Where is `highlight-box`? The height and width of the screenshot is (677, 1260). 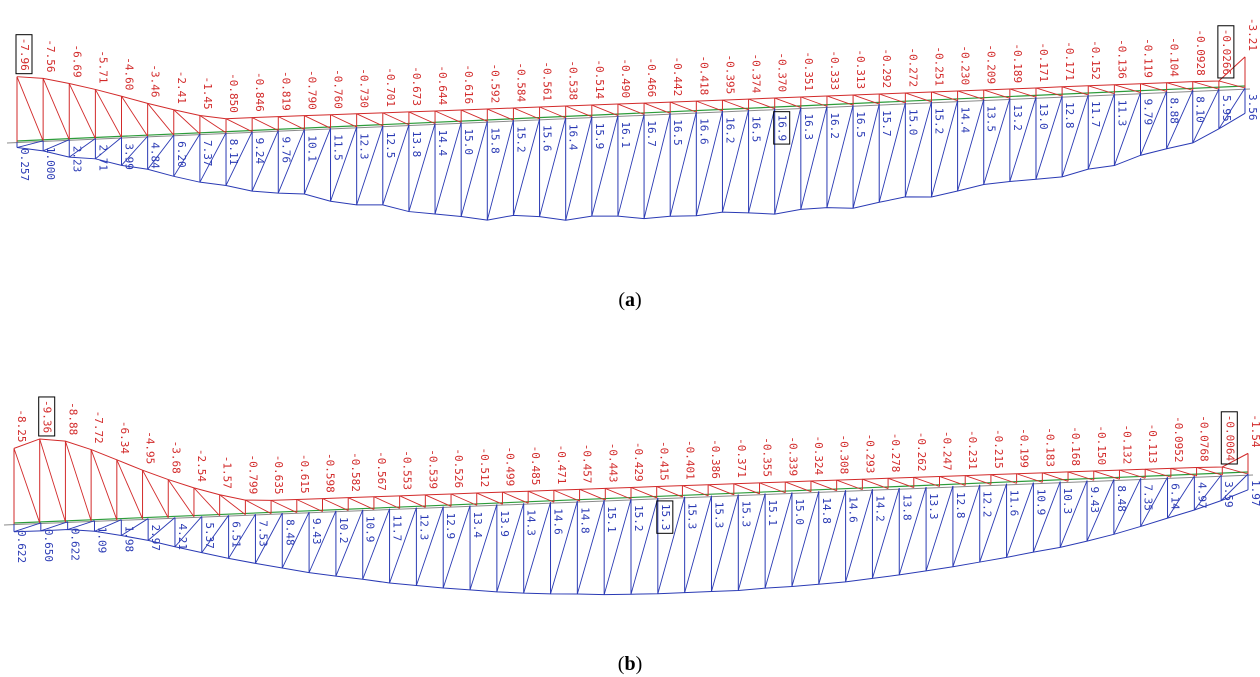 highlight-box is located at coordinates (665, 517).